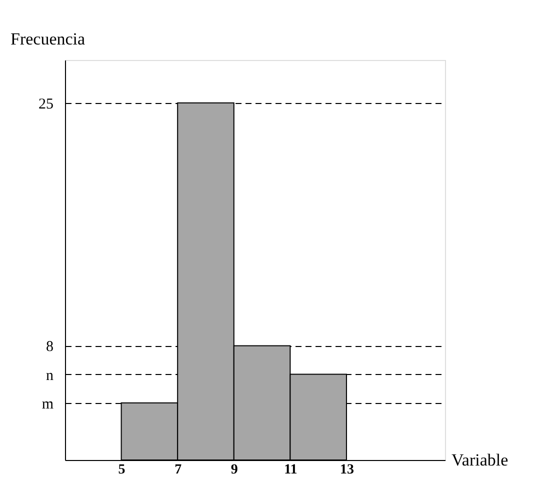 Image resolution: width=551 pixels, height=478 pixels. What do you see at coordinates (480, 460) in the screenshot?
I see `x-axis-title: Variable` at bounding box center [480, 460].